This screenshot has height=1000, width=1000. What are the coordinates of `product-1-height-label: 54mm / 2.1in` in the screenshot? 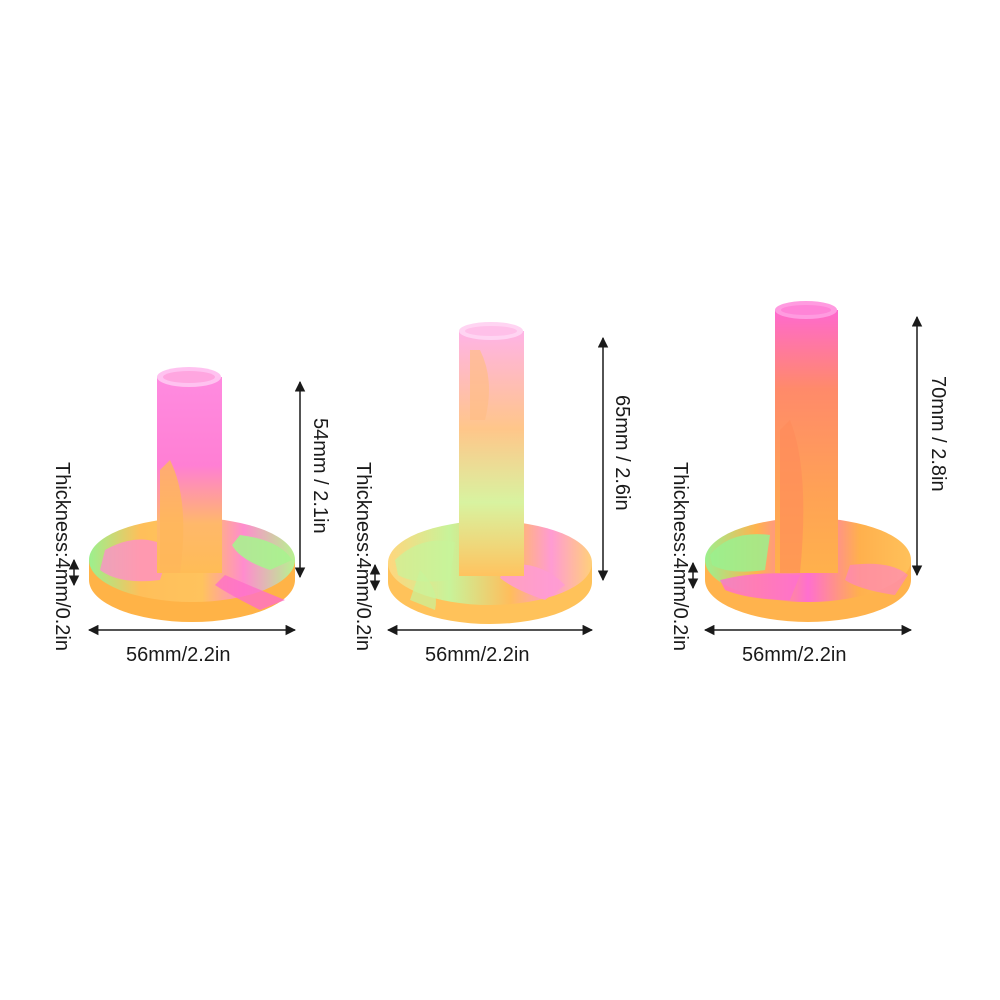 It's located at (320, 476).